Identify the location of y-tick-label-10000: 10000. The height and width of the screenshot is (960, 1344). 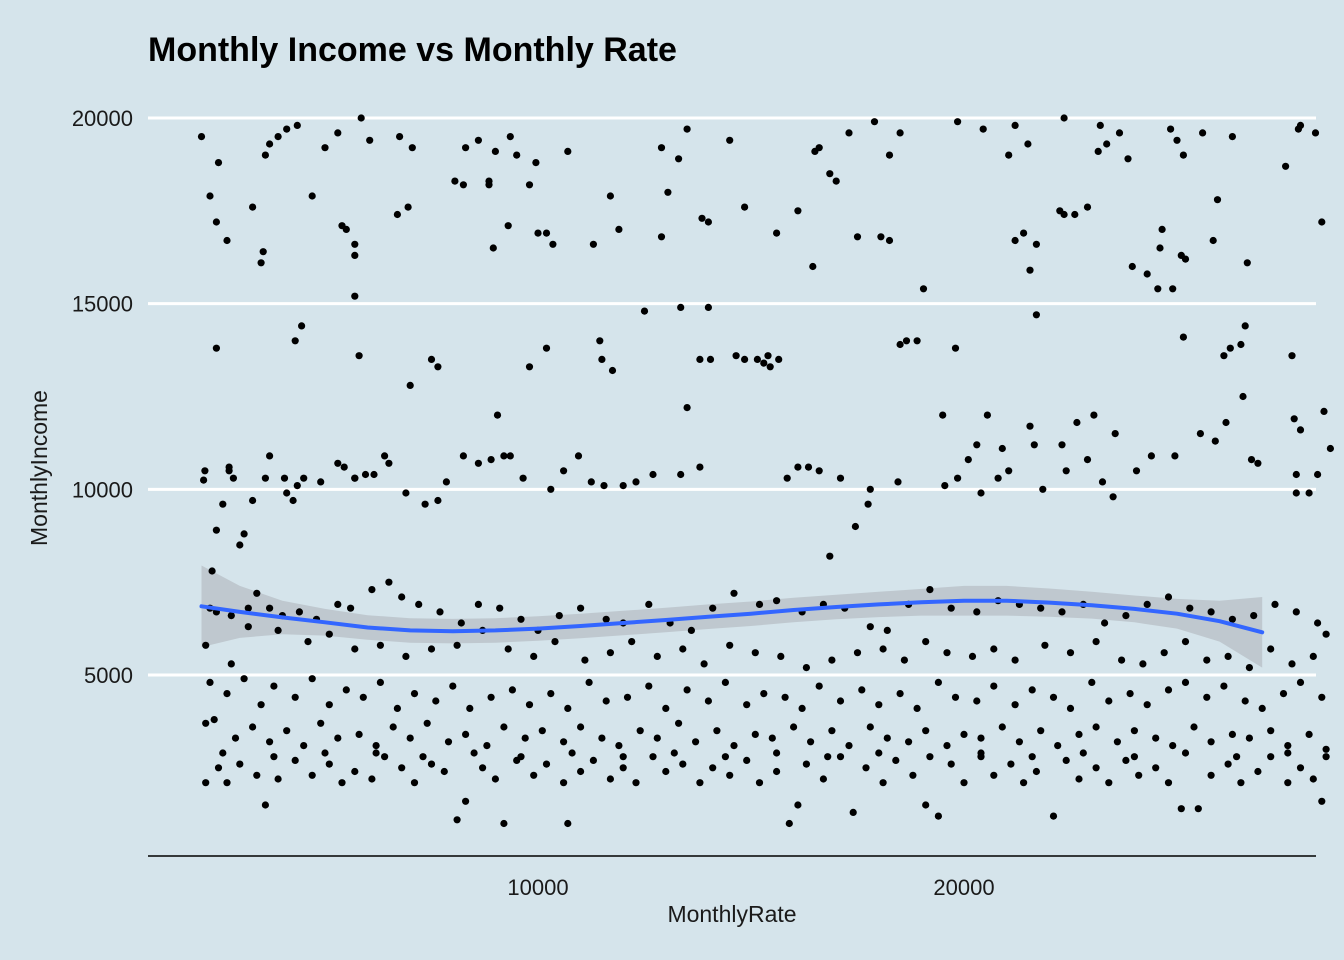
(102, 489).